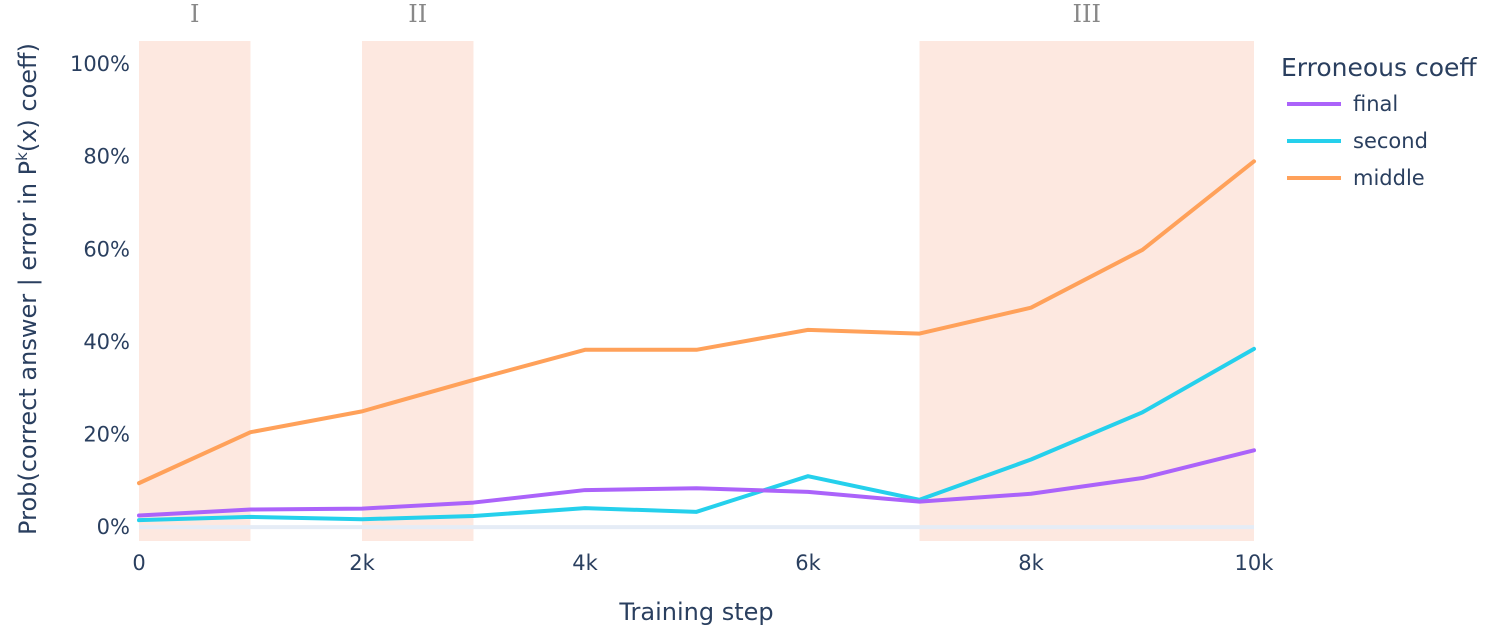 The image size is (1495, 627). Describe the element at coordinates (106, 435) in the screenshot. I see `y-tick-label: 20%` at that location.